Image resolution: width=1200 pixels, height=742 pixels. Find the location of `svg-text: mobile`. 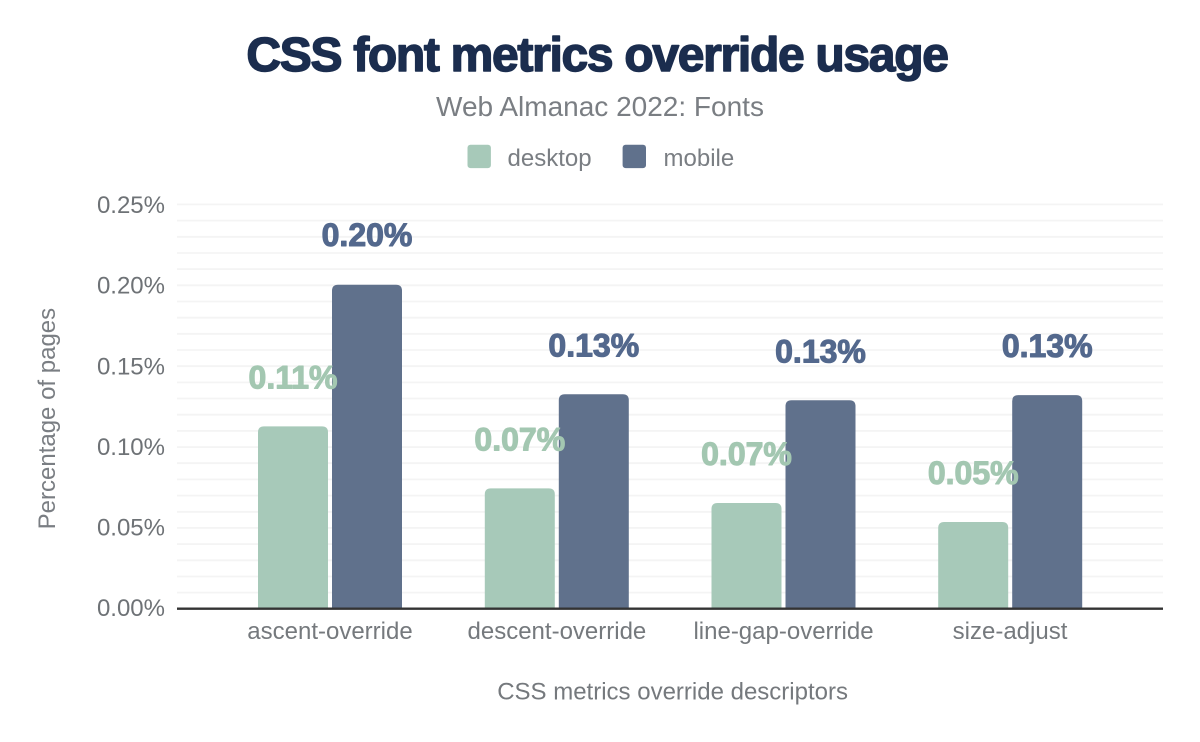

svg-text: mobile is located at coordinates (699, 158).